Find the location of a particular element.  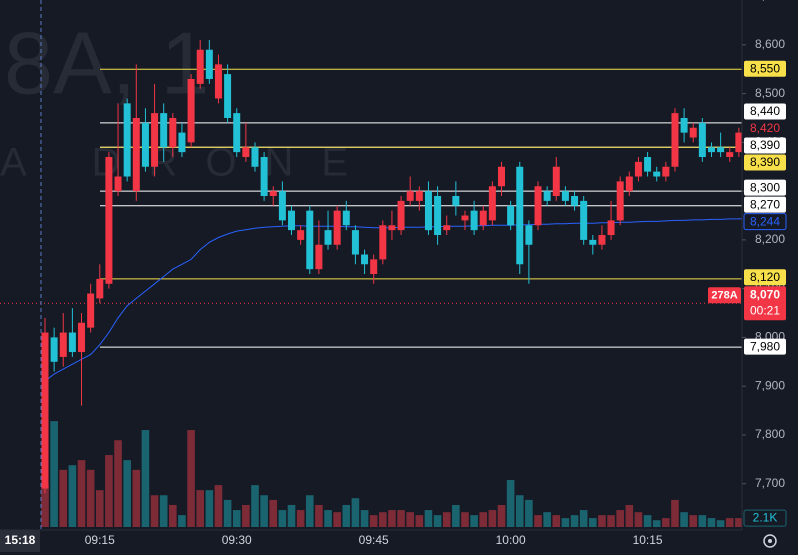

level-label: 8,440 is located at coordinates (765, 111).